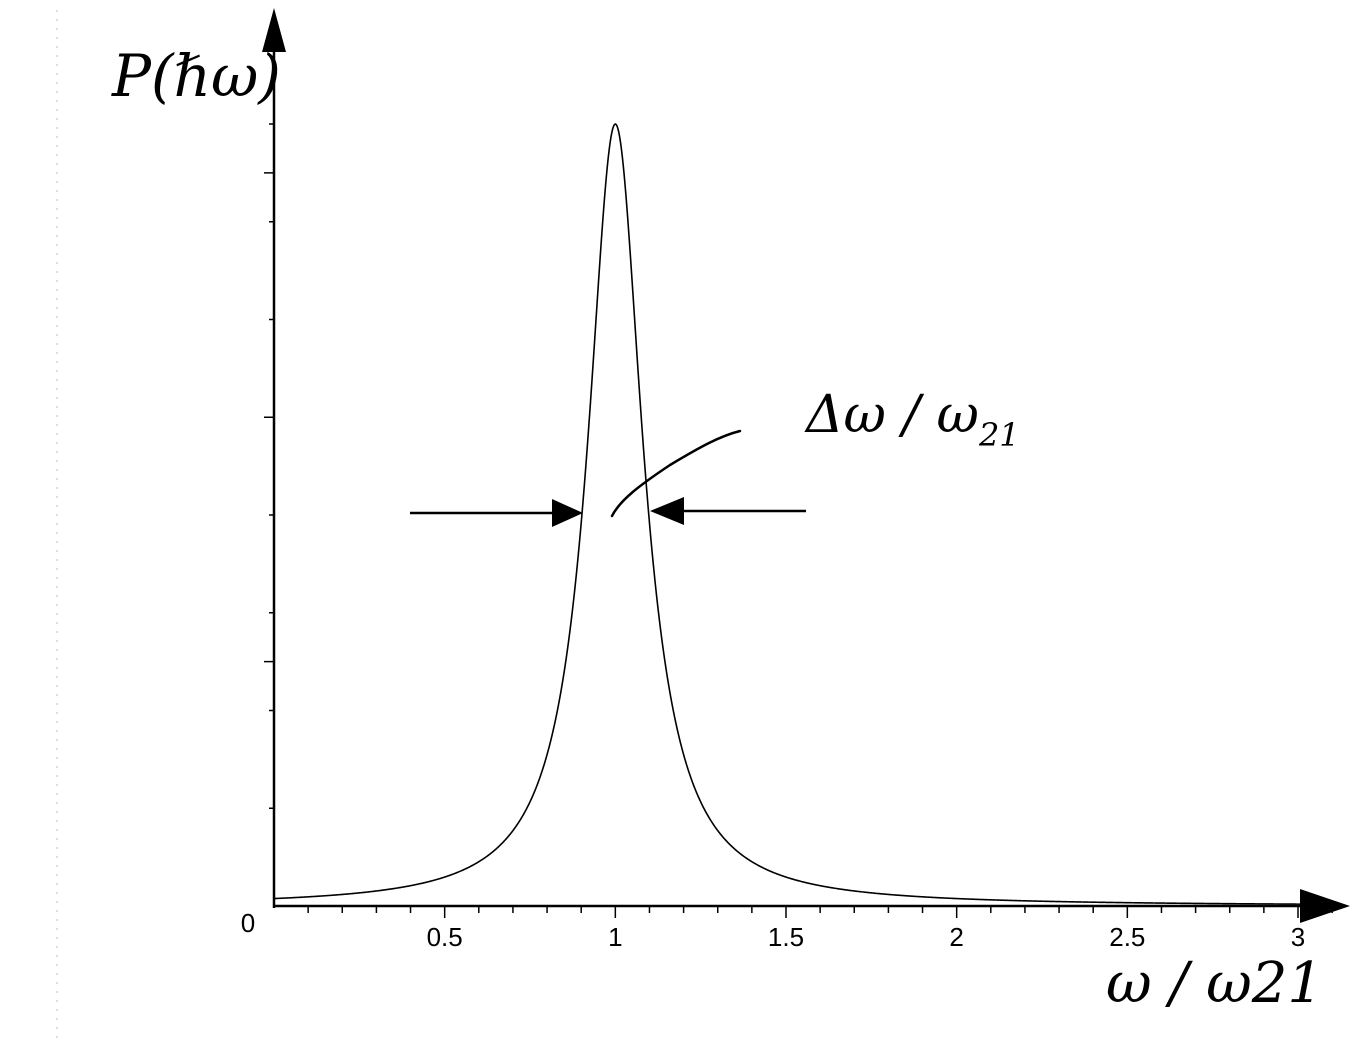 Image resolution: width=1360 pixels, height=1042 pixels. What do you see at coordinates (999, 435) in the screenshot?
I see `annotation-subscript: 21` at bounding box center [999, 435].